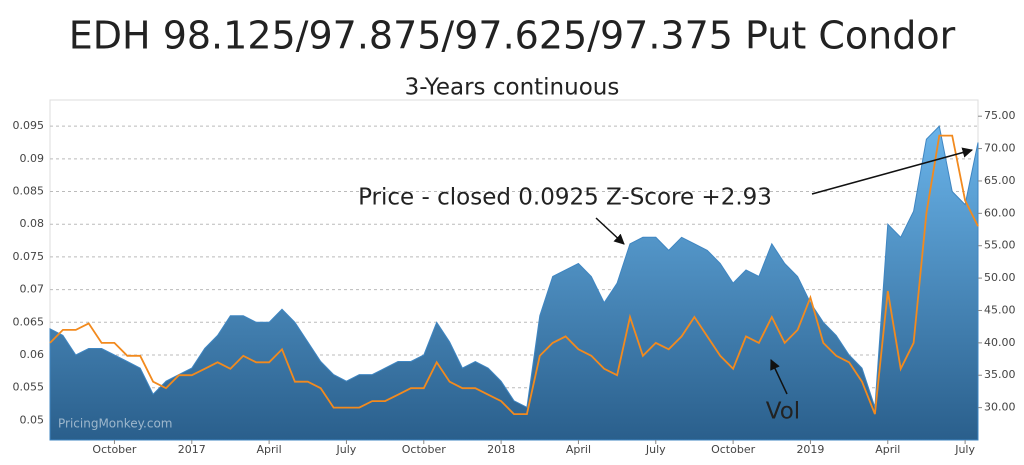 Image resolution: width=1024 pixels, height=465 pixels. What do you see at coordinates (32, 158) in the screenshot?
I see `y-tick-label: 0.09` at bounding box center [32, 158].